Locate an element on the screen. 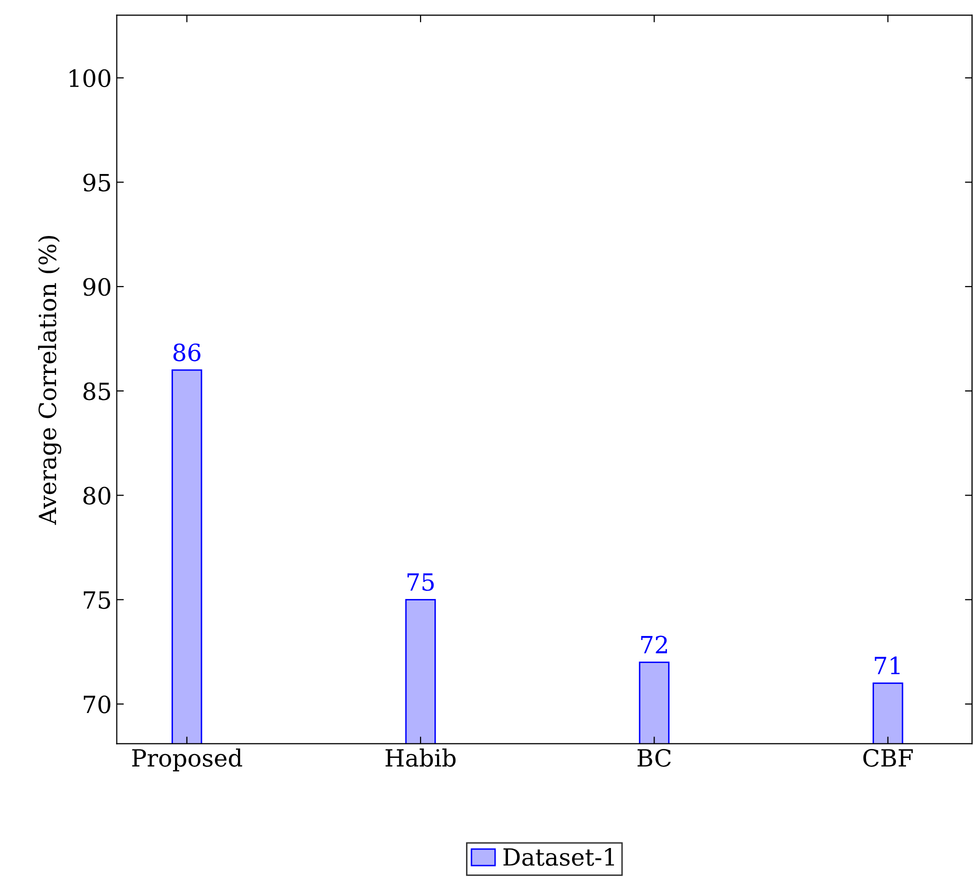 The width and height of the screenshot is (973, 896). x-tick-label: BC is located at coordinates (654, 757).